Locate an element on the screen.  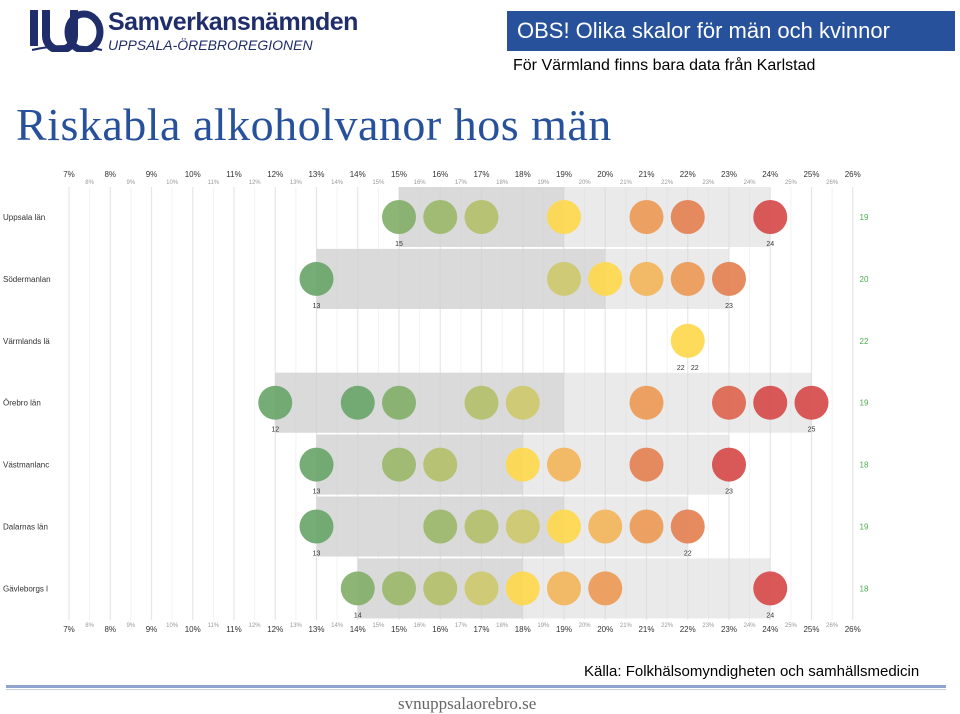
logo: Samverkansnämnden UPPSALA-ÖREBROREGIONEN is located at coordinates (193, 29).